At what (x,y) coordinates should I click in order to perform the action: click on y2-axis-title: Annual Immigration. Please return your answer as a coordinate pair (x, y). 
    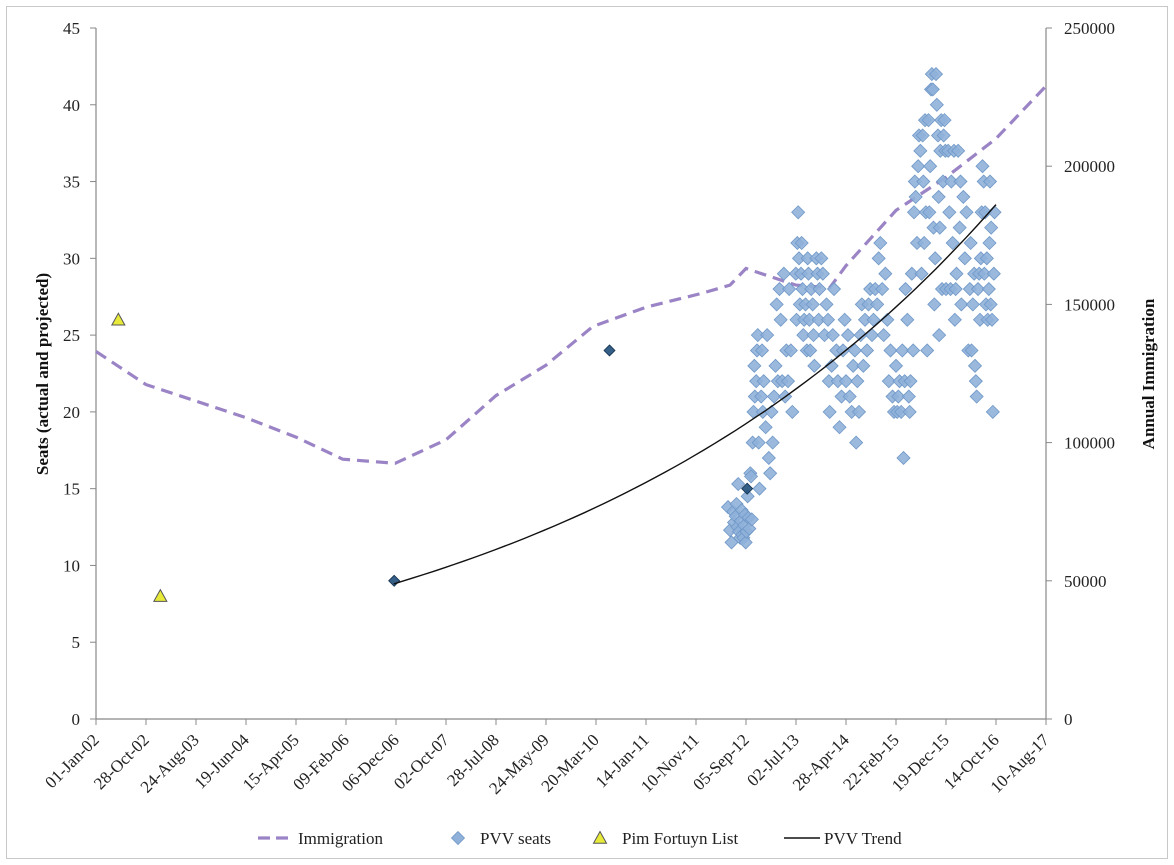
    Looking at the image, I should click on (1148, 373).